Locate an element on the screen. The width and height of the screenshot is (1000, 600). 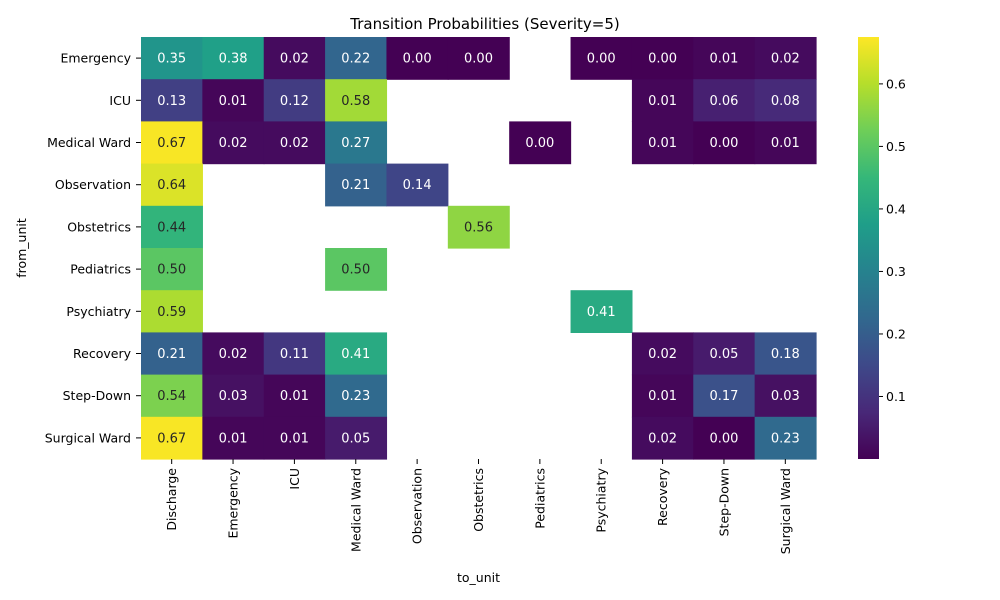
cell-value-label: 0.38 is located at coordinates (233, 59).